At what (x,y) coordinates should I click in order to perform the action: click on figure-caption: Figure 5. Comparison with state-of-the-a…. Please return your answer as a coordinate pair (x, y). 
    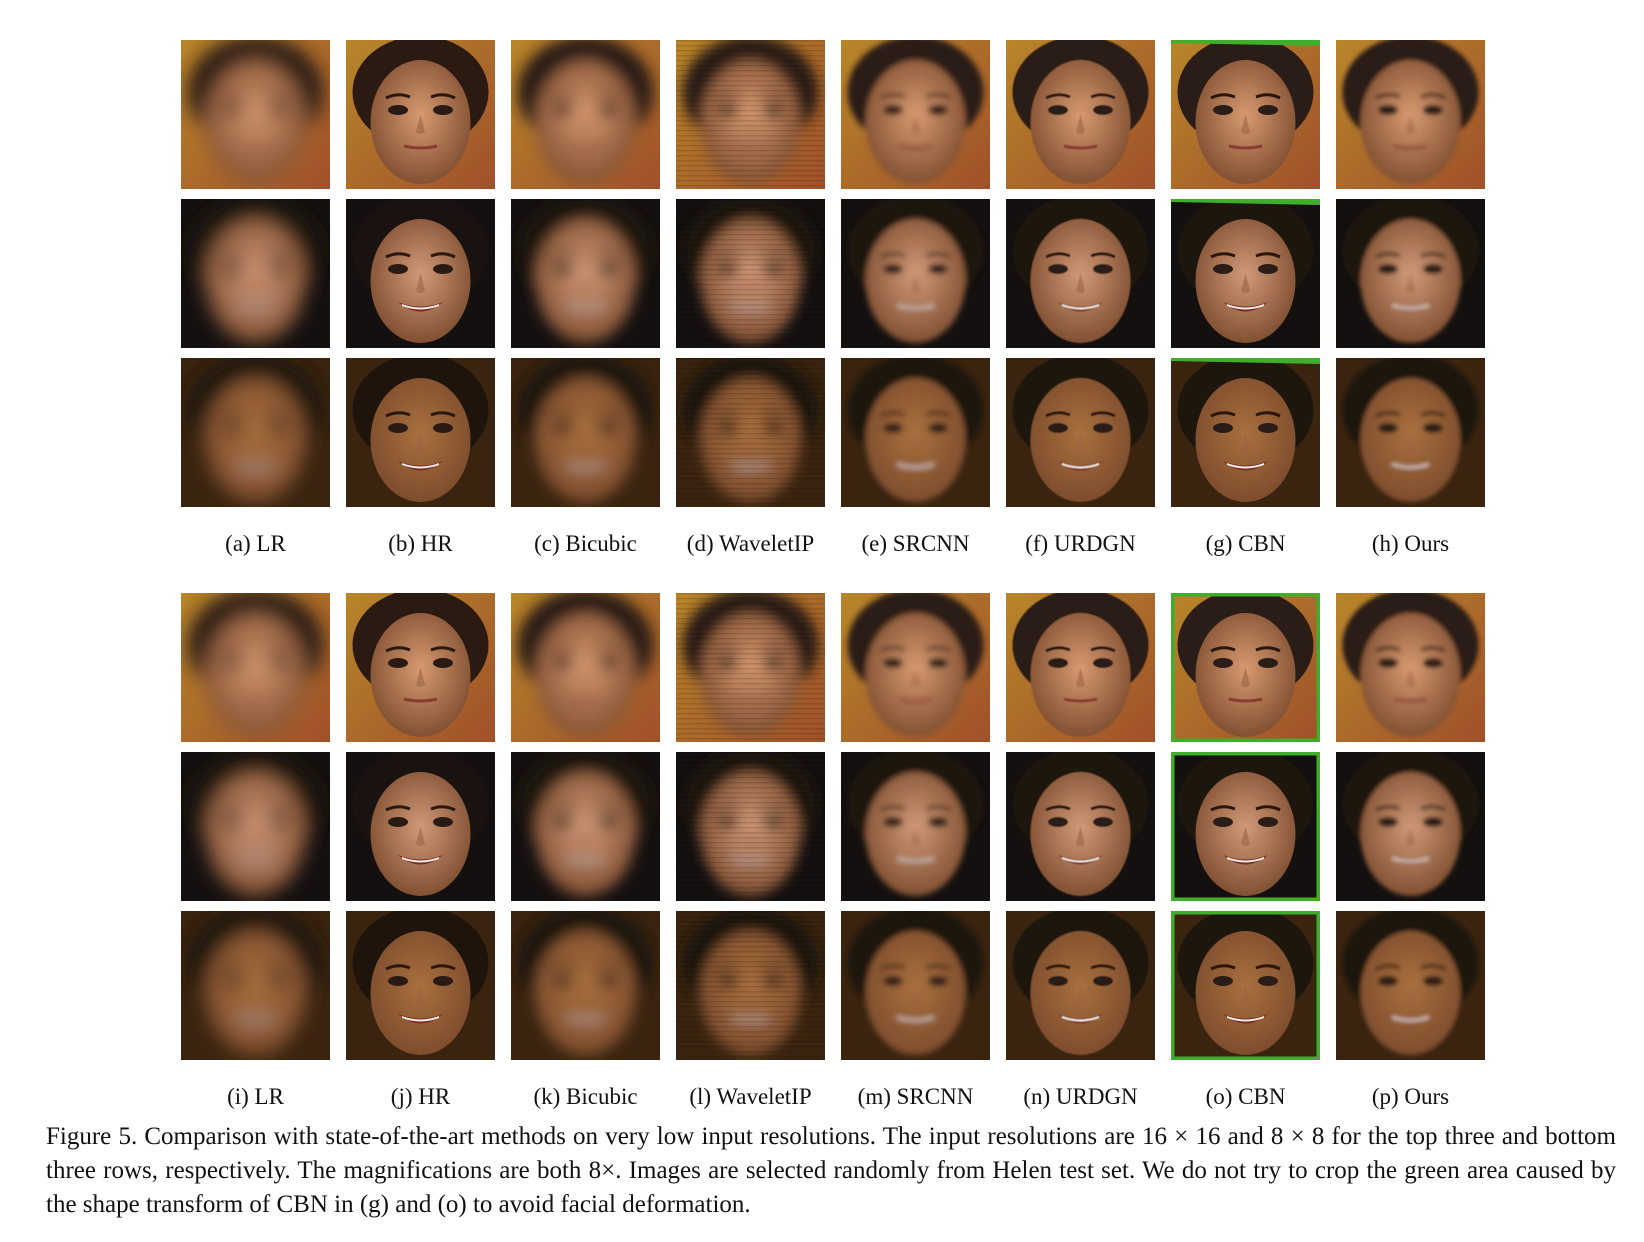
    Looking at the image, I should click on (831, 1170).